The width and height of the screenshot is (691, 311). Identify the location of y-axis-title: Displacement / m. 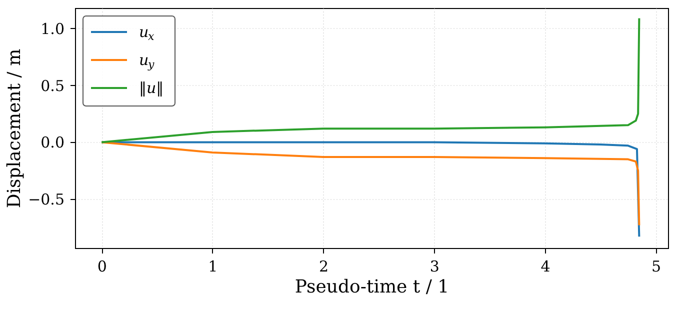
(15, 128).